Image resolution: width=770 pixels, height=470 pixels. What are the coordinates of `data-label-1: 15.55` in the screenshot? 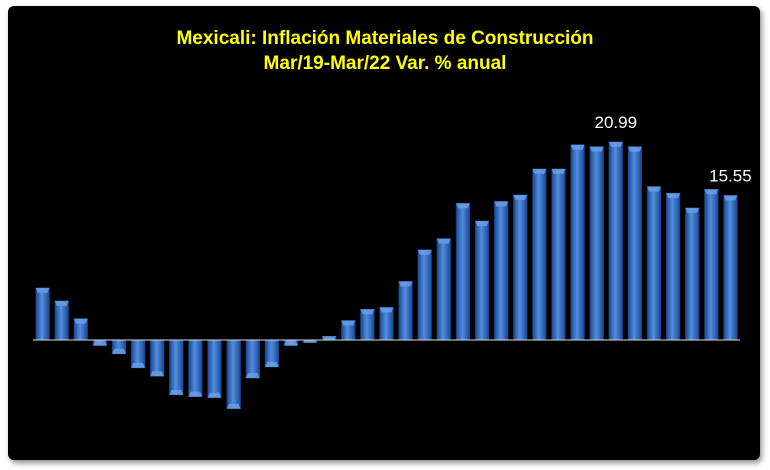 It's located at (730, 175).